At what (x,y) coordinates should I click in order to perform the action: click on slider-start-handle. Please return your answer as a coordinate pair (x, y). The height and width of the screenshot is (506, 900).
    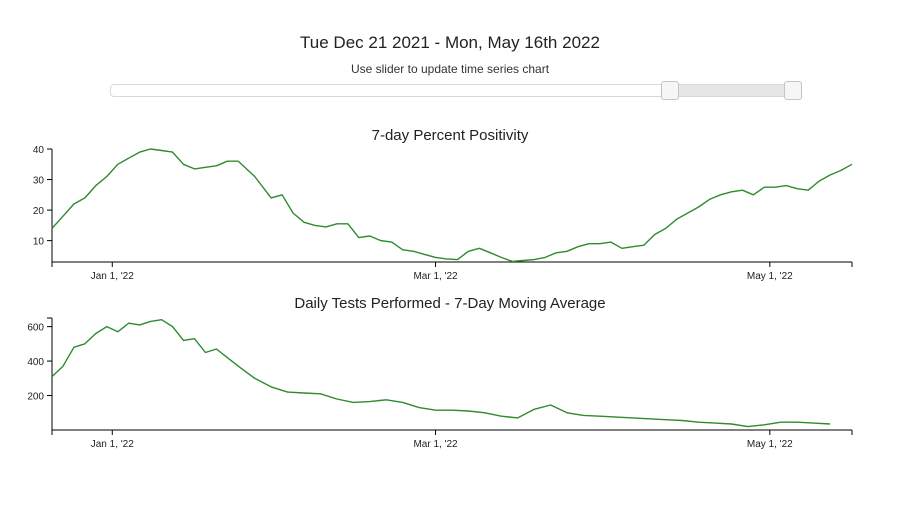
    Looking at the image, I should click on (670, 90).